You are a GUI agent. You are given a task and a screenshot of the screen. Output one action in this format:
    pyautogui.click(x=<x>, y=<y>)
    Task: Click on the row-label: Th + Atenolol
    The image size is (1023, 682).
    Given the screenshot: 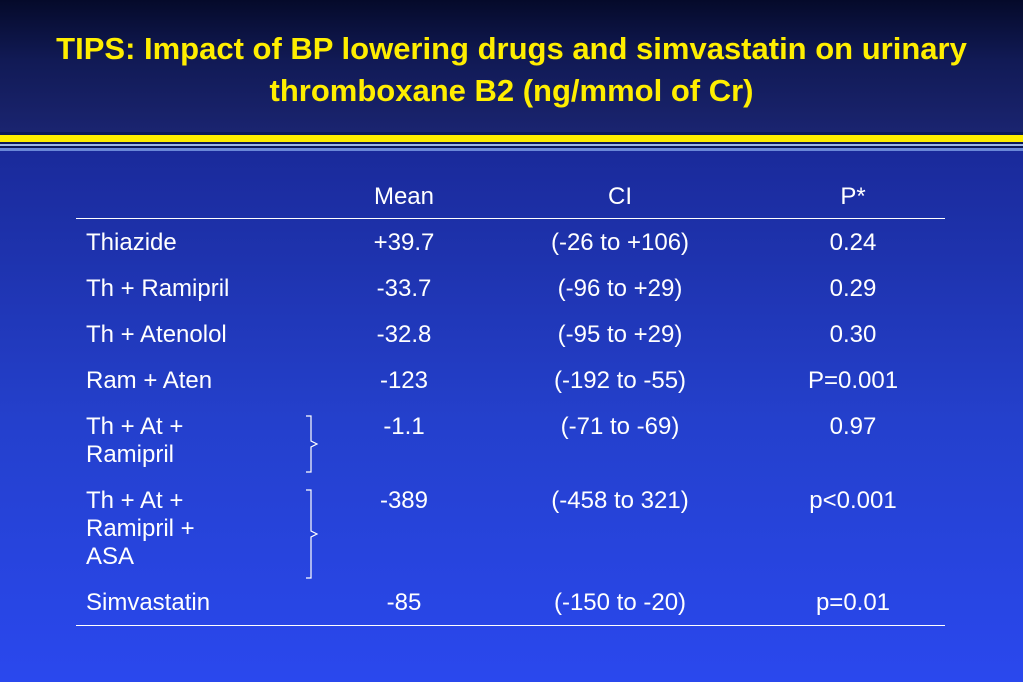 What is the action you would take?
    pyautogui.click(x=156, y=334)
    